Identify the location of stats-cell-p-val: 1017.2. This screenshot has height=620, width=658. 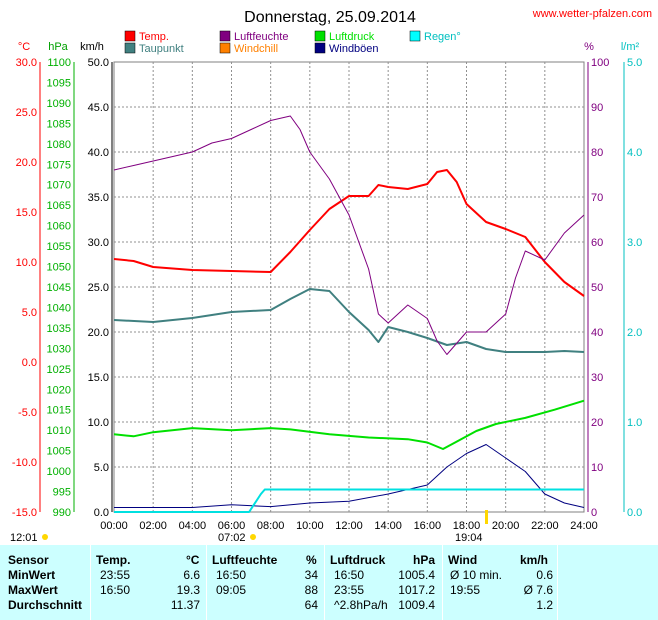
(416, 590).